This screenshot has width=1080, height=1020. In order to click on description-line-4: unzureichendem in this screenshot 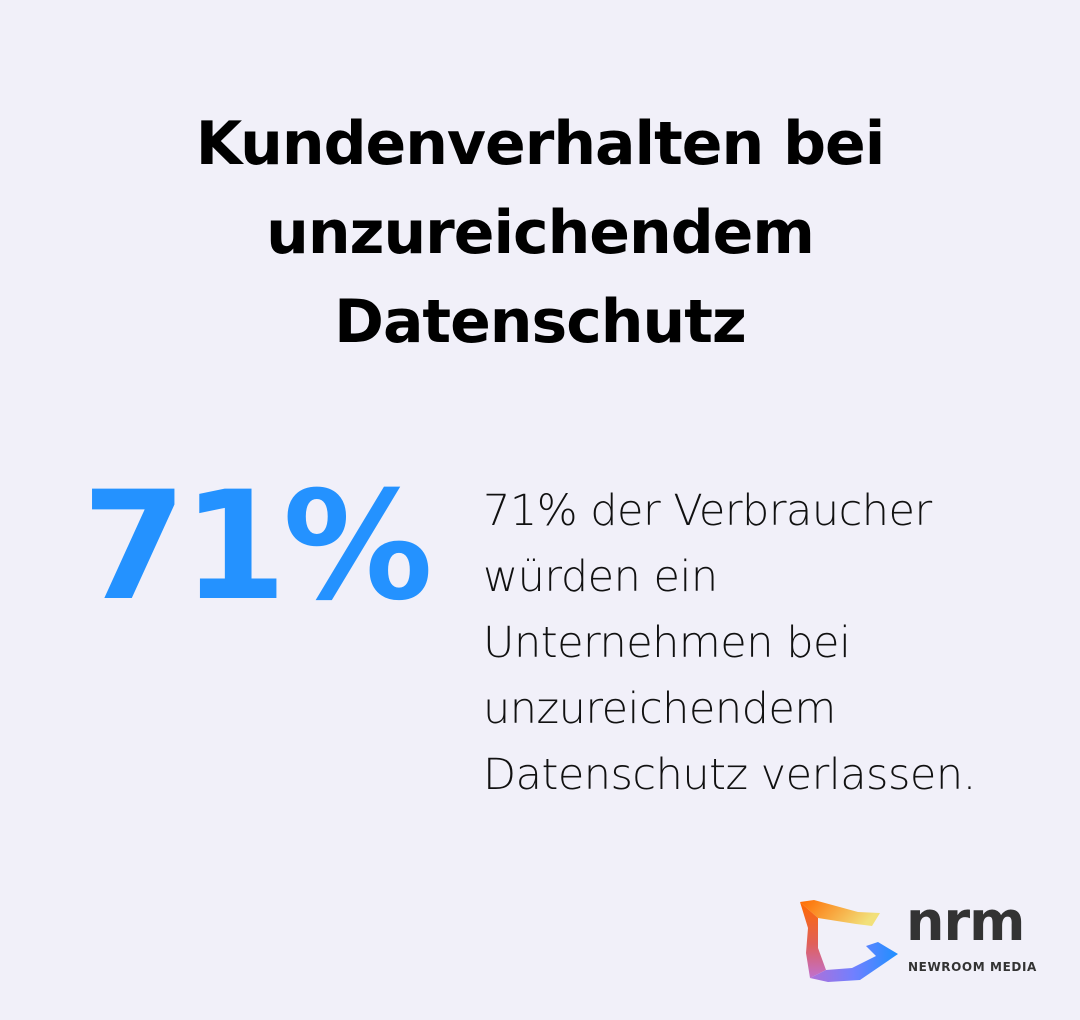, I will do `click(659, 709)`.